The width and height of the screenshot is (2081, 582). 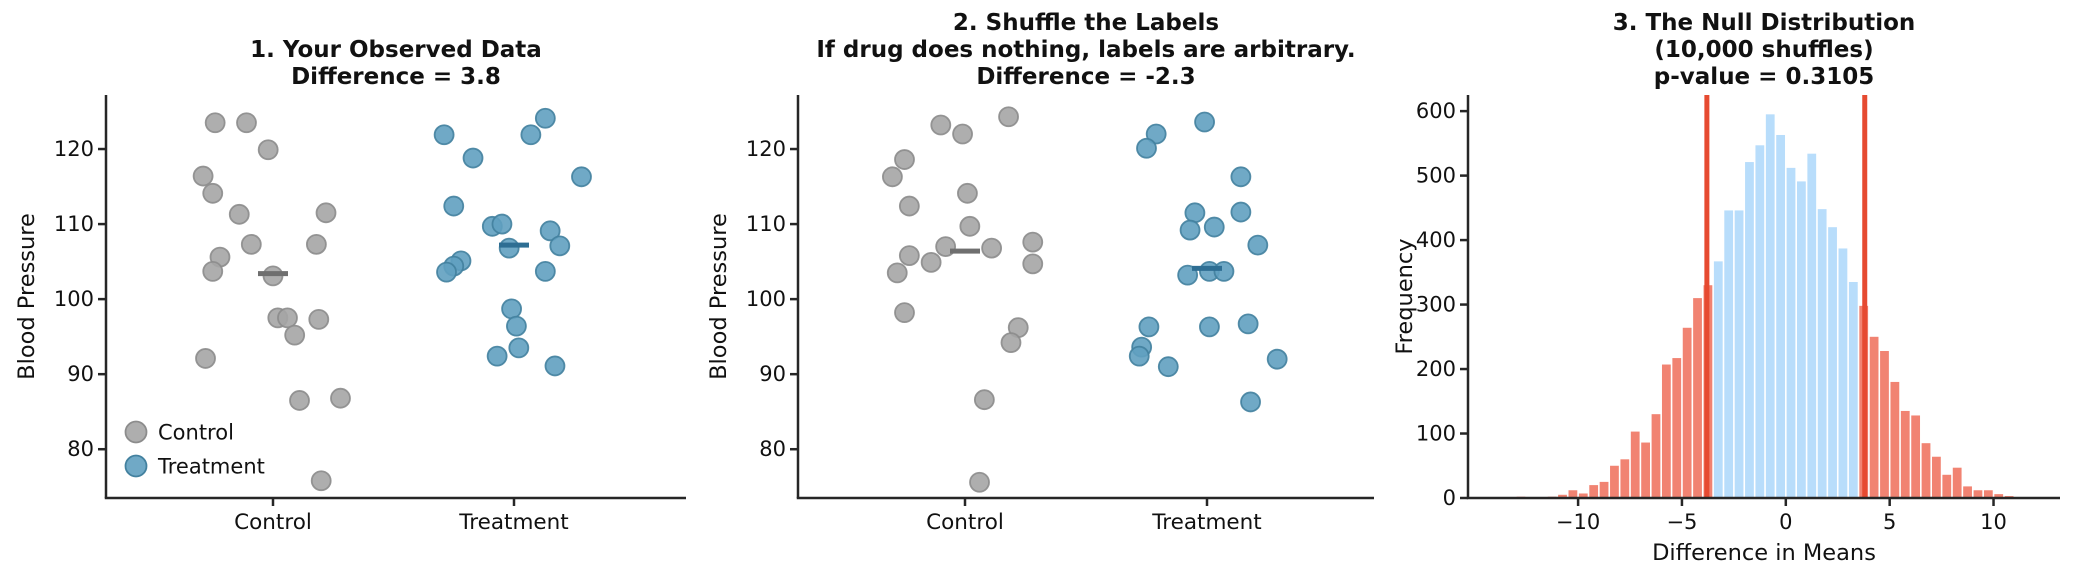 I want to click on observed-difference-cutoff-line, so click(x=1707, y=296).